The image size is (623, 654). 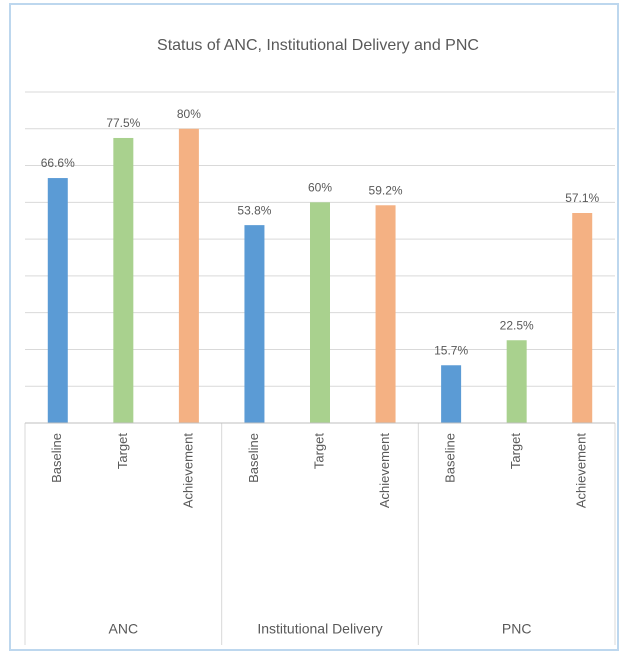 What do you see at coordinates (582, 198) in the screenshot?
I see `data-label: 57.1%` at bounding box center [582, 198].